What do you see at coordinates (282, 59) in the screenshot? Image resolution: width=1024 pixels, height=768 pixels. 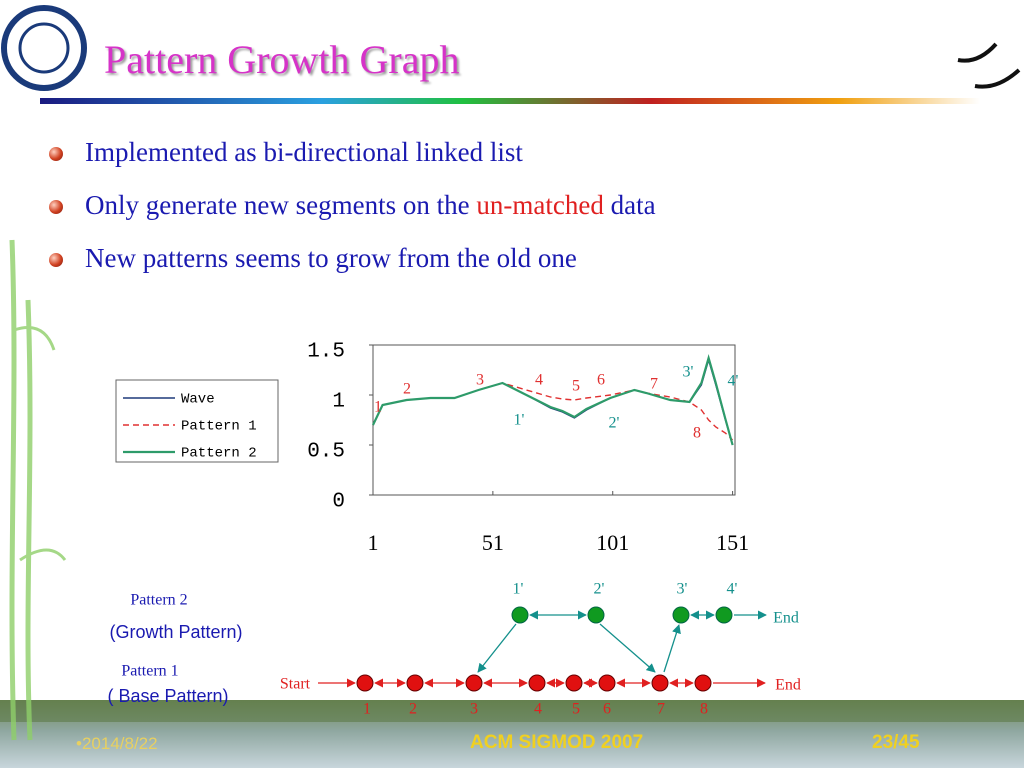 I see `slide-title: Pattern Growth Graph` at bounding box center [282, 59].